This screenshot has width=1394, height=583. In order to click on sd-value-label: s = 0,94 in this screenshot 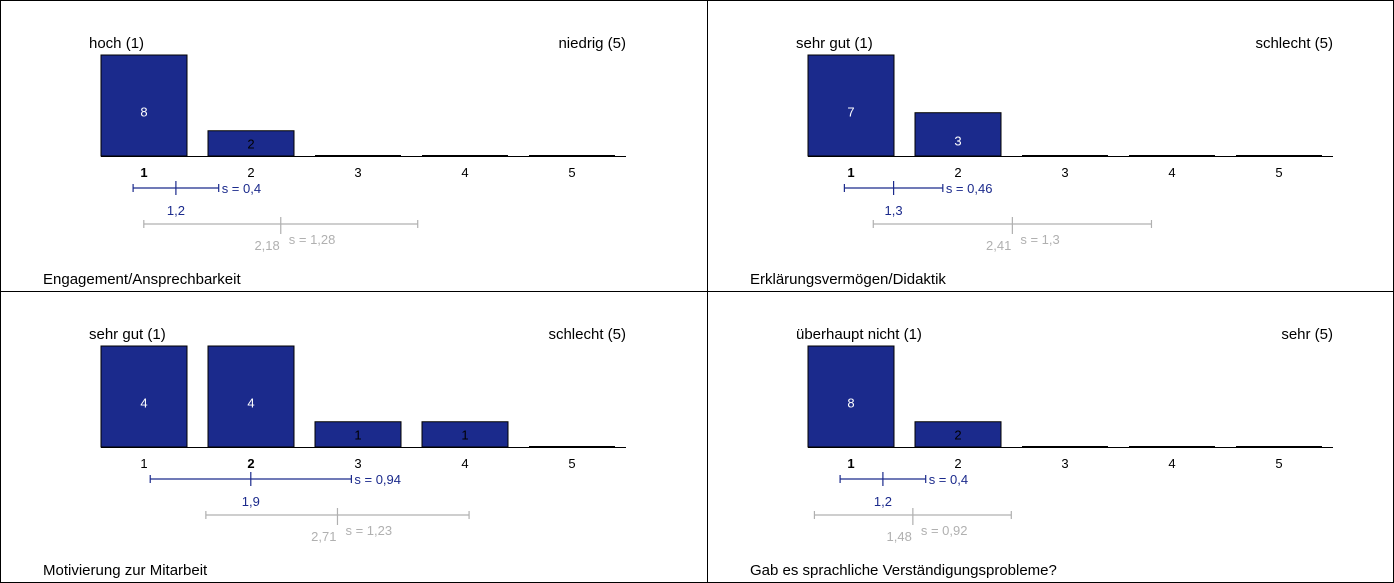, I will do `click(377, 479)`.